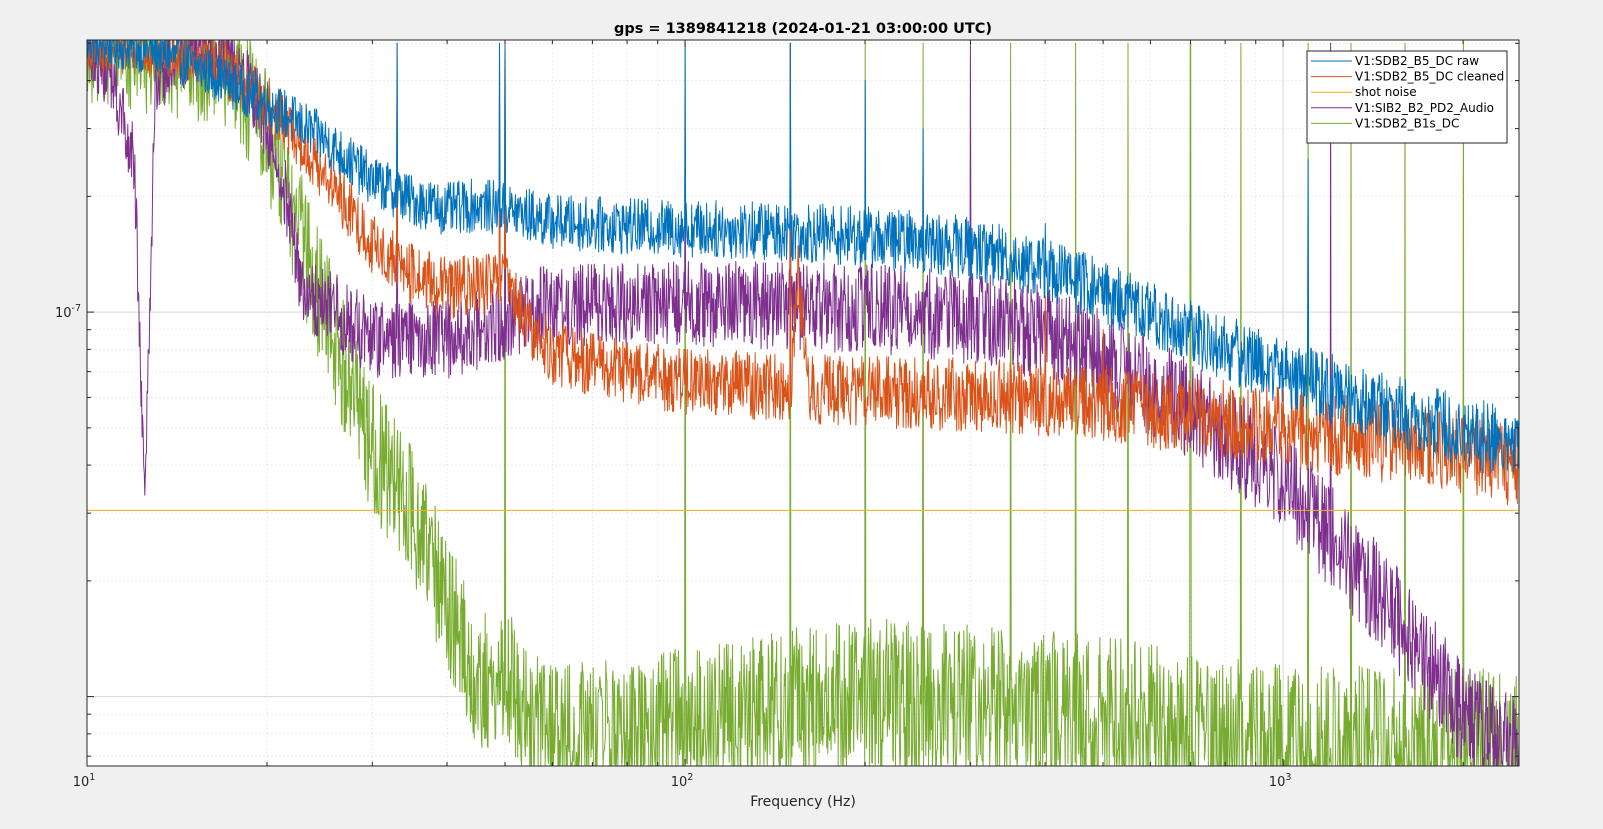 Image resolution: width=1603 pixels, height=829 pixels. What do you see at coordinates (1424, 108) in the screenshot?
I see `legend-entry: V1:SIB2_B2_PD2_Audio` at bounding box center [1424, 108].